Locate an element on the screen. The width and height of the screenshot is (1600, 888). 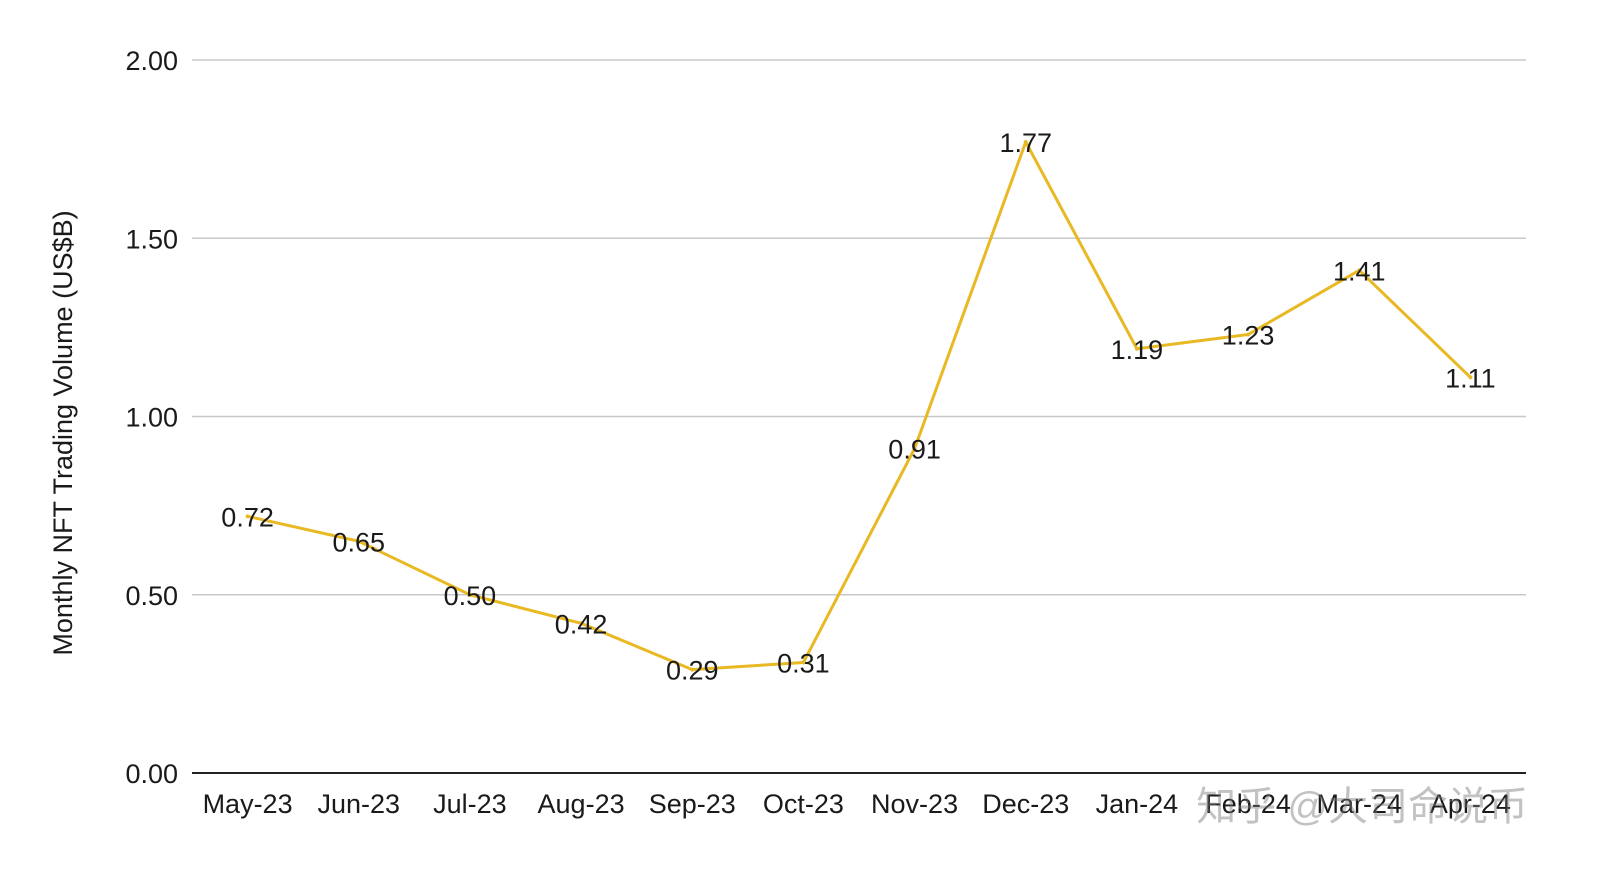
x-tick-label: Apr-24 is located at coordinates (1470, 804).